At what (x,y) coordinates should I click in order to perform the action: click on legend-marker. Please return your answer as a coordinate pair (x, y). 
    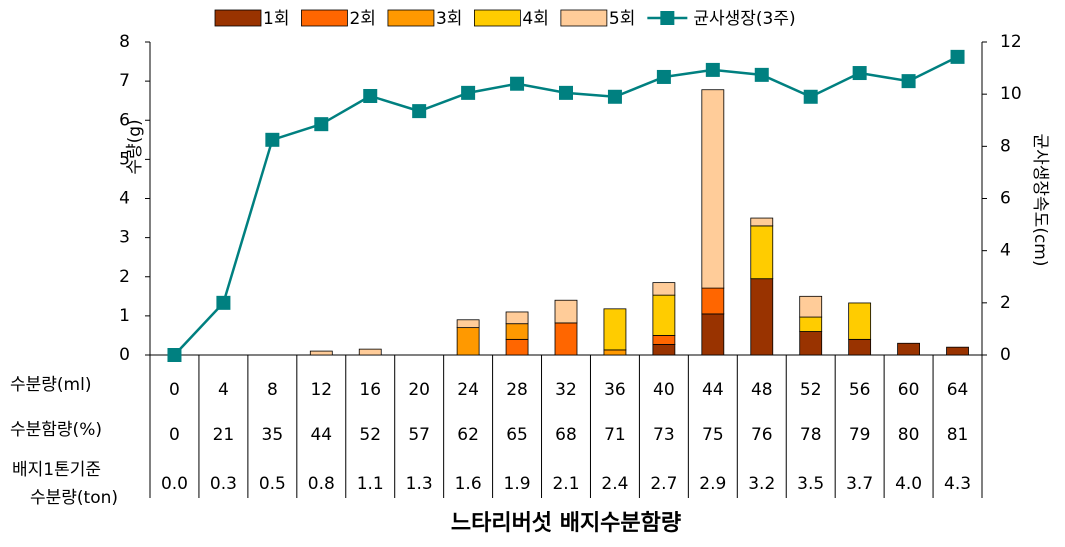
    Looking at the image, I should click on (667, 18).